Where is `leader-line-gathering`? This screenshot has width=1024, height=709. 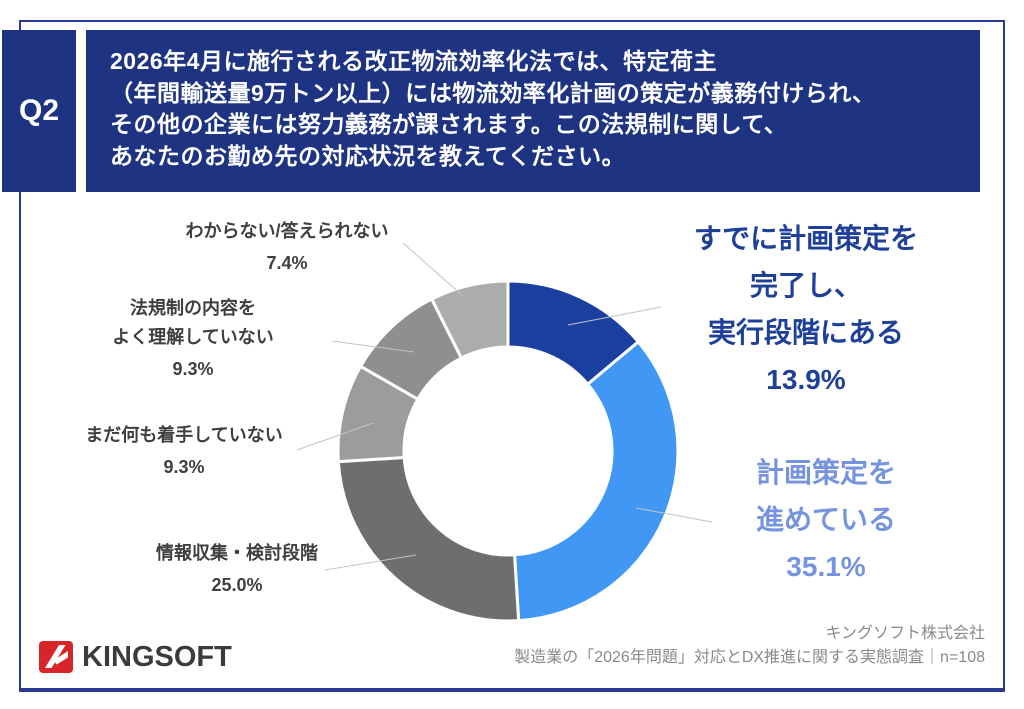
leader-line-gathering is located at coordinates (370, 562).